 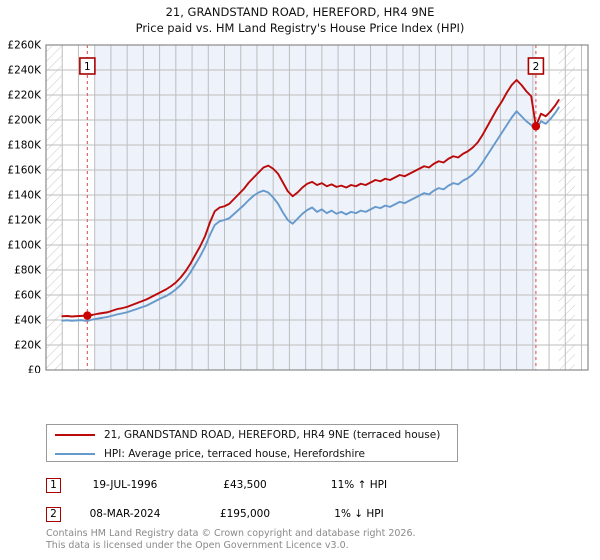 What do you see at coordinates (536, 67) in the screenshot?
I see `svg-text: 2` at bounding box center [536, 67].